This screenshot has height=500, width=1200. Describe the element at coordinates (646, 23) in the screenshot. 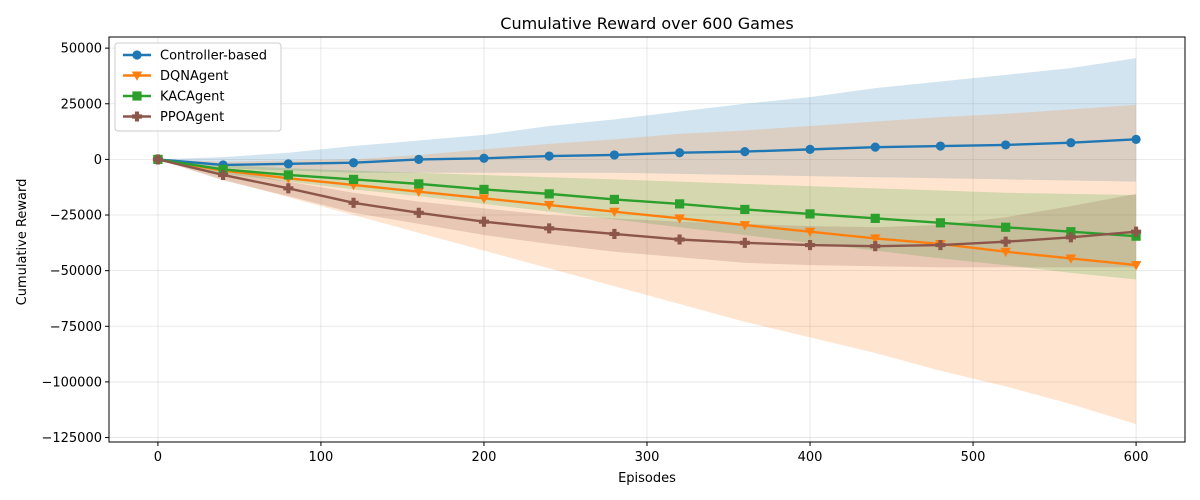

I see `chart-title: Cumulative Reward over 600 Games` at that location.